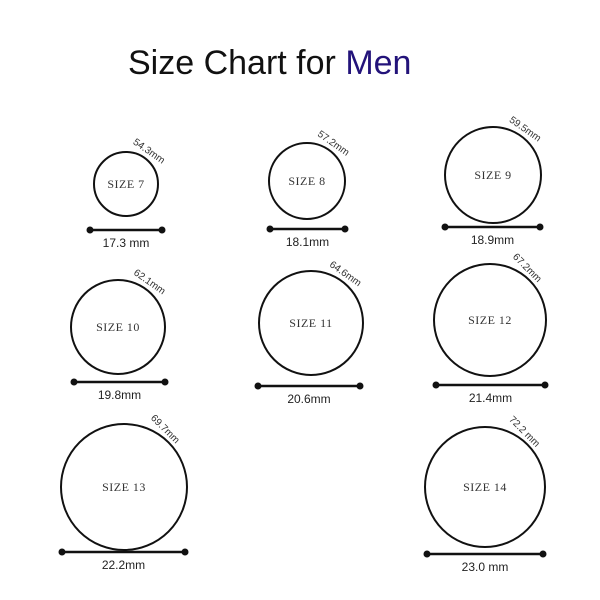  I want to click on size-label: SIZE 12, so click(490, 320).